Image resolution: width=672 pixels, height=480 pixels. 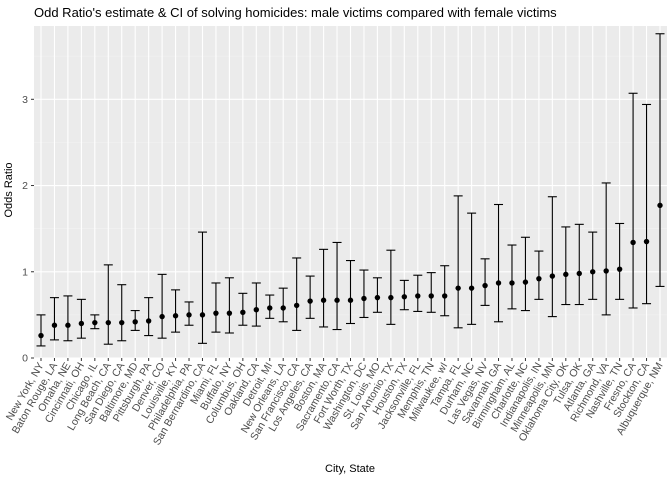 What do you see at coordinates (9, 189) in the screenshot?
I see `y-axis-title: Odds Ratio` at bounding box center [9, 189].